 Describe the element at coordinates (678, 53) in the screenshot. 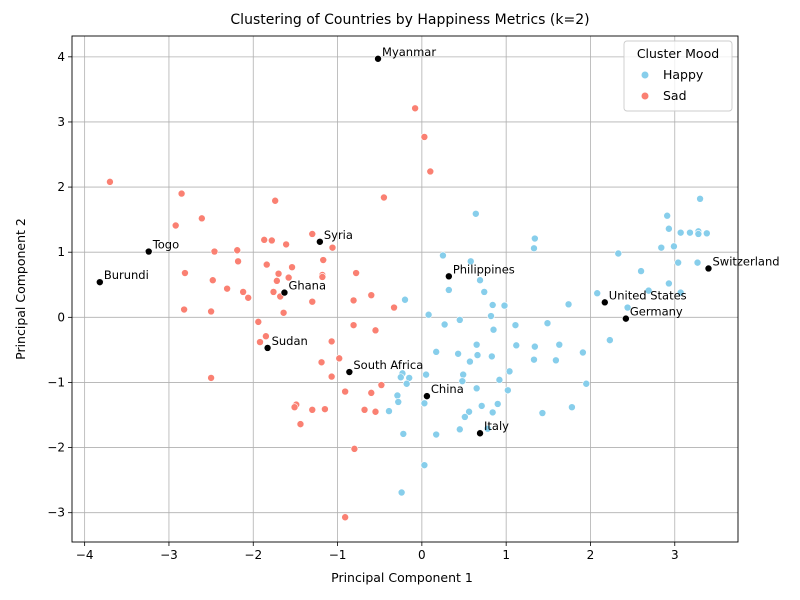

I see `legend-title: Cluster Mood` at that location.